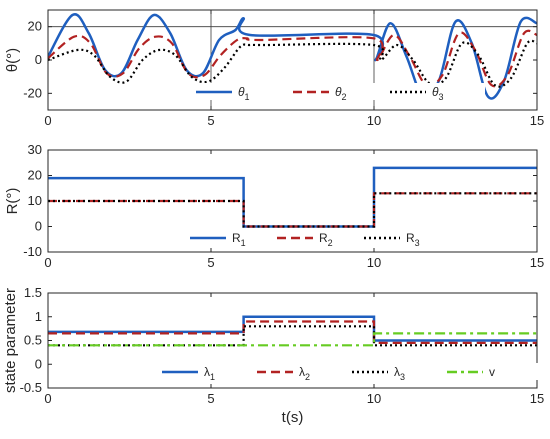  I want to click on y-tick-label: 30, so click(35, 149).